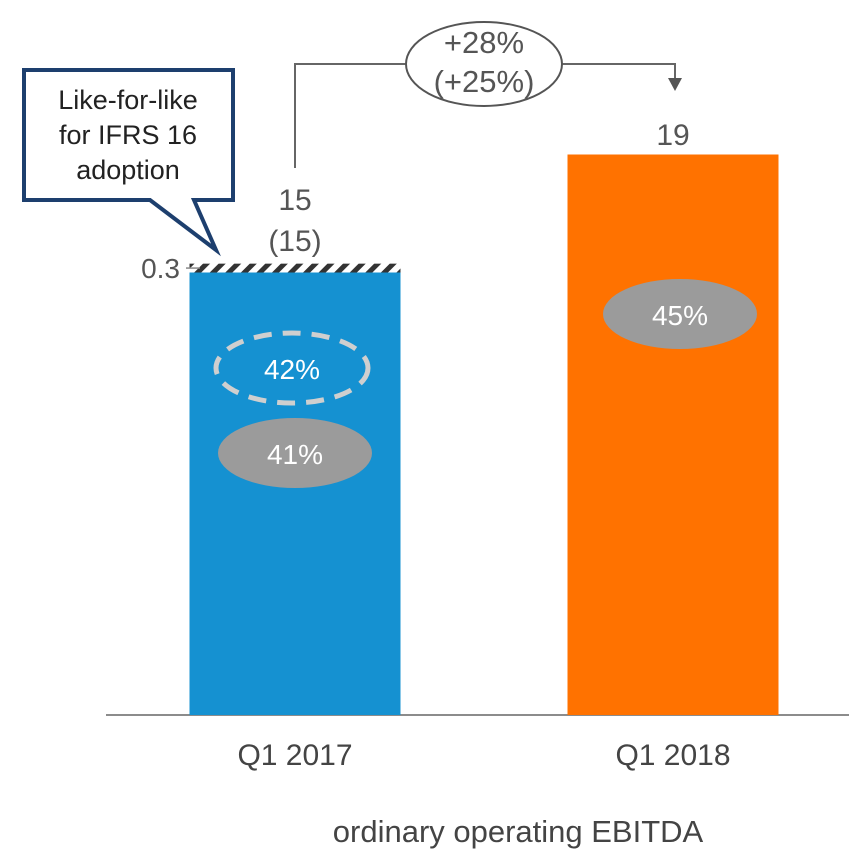  I want to click on margin-pill-dashed-q1-2017, so click(292, 368).